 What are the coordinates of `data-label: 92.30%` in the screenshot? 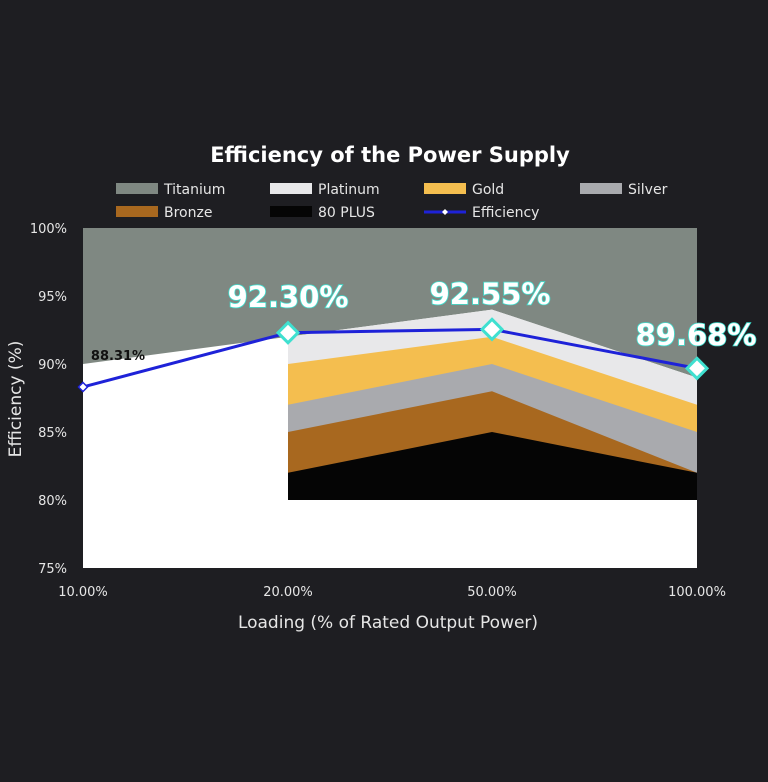 It's located at (288, 297).